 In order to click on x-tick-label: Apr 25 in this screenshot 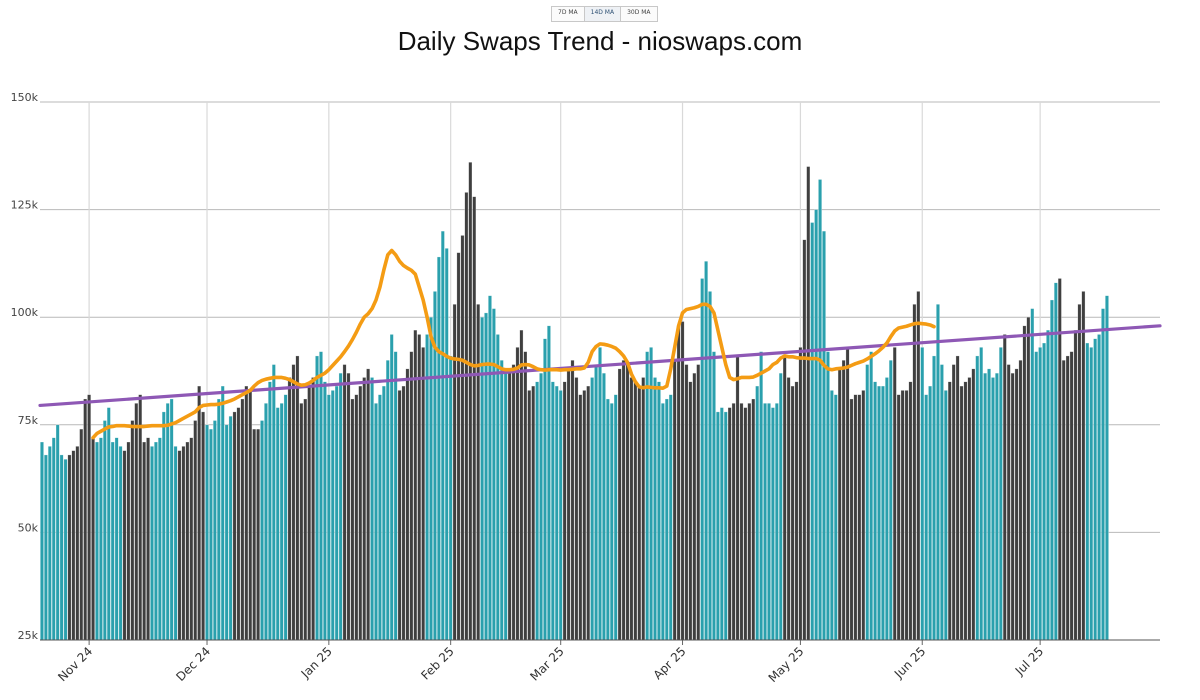, I will do `click(670, 663)`.